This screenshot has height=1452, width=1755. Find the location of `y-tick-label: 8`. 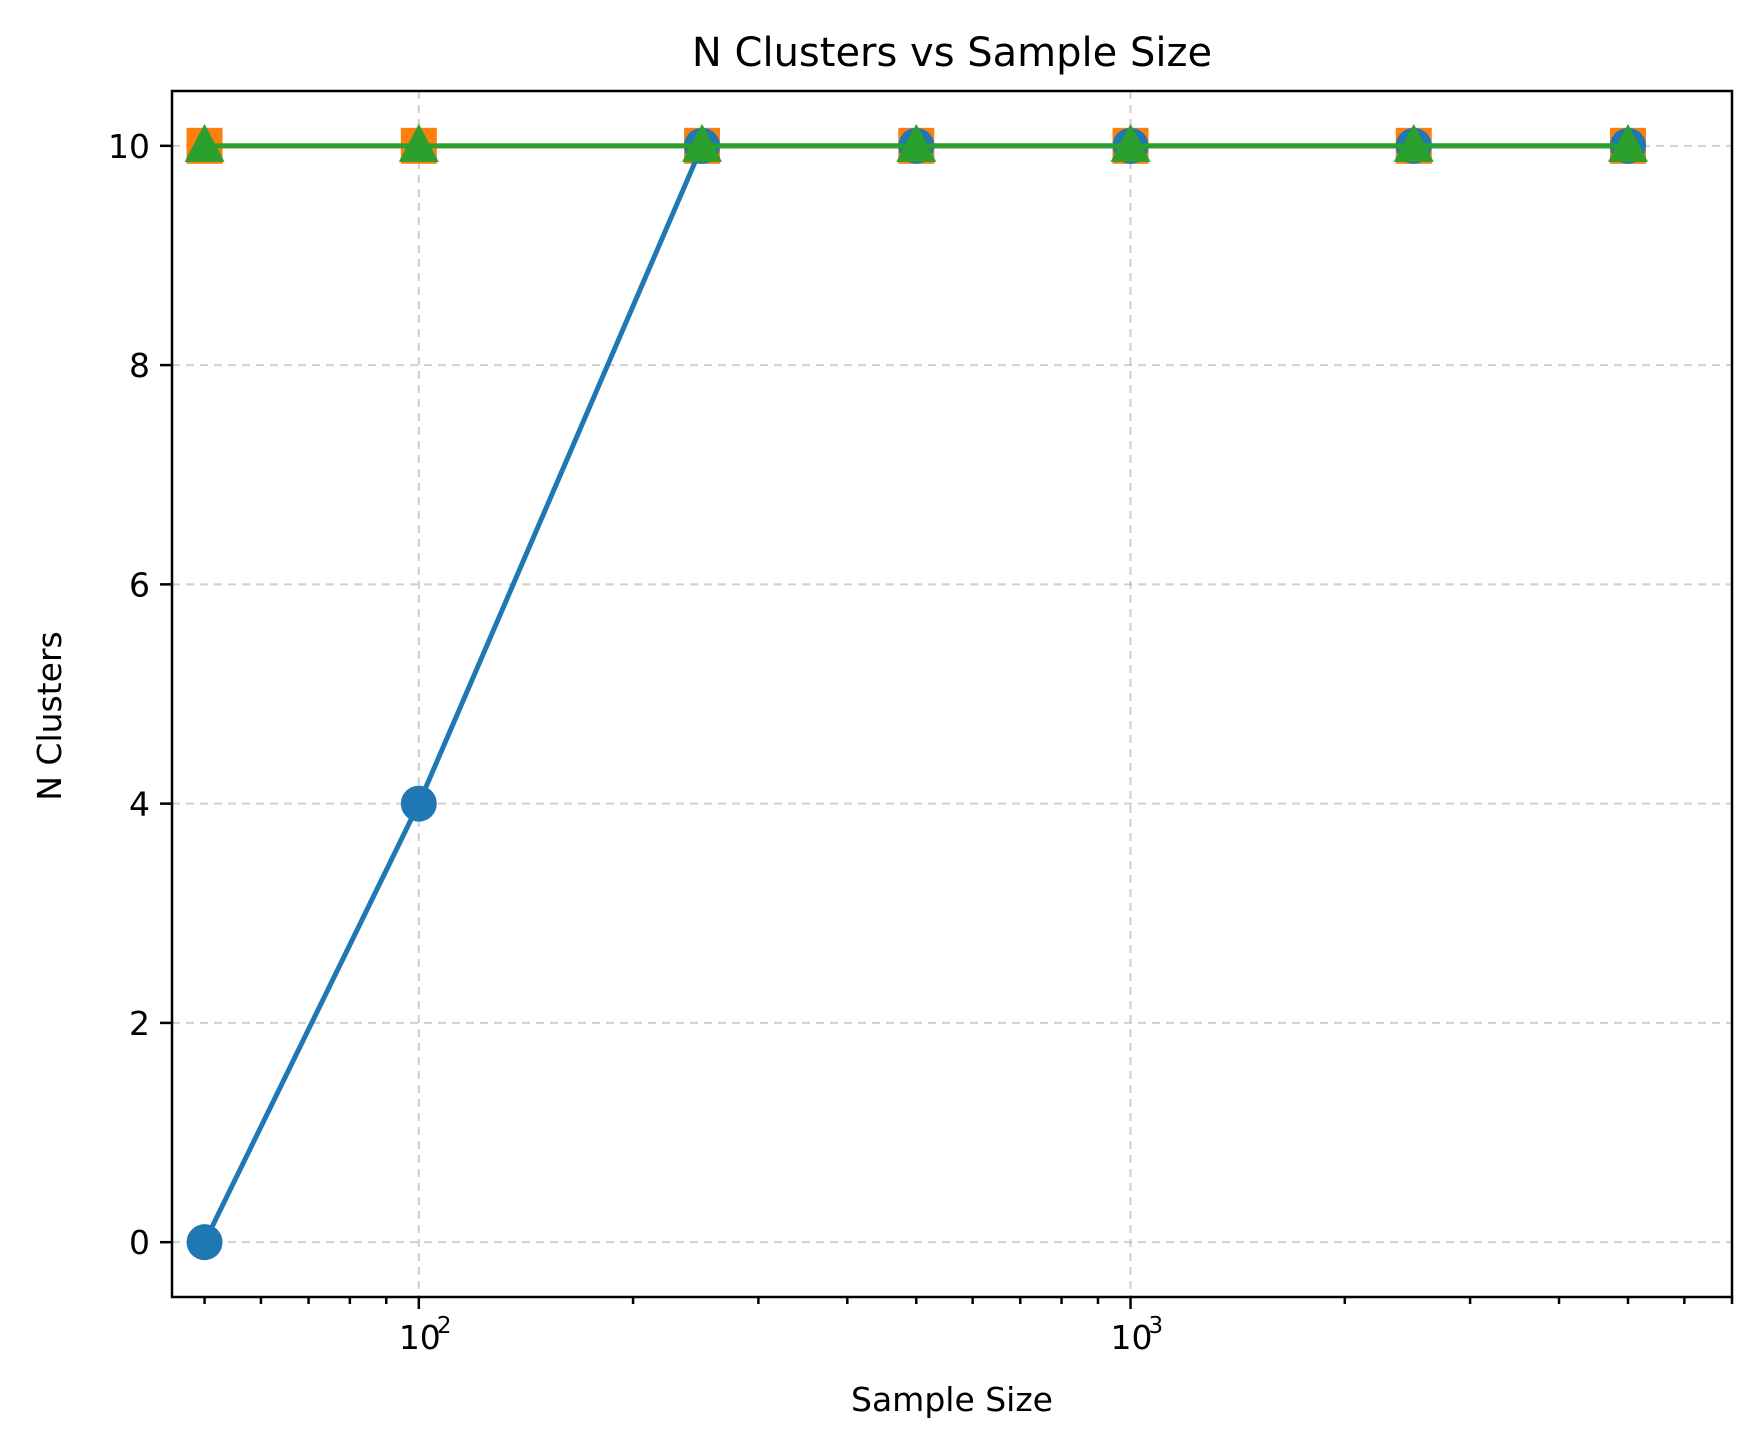

y-tick-label: 8 is located at coordinates (139, 365).